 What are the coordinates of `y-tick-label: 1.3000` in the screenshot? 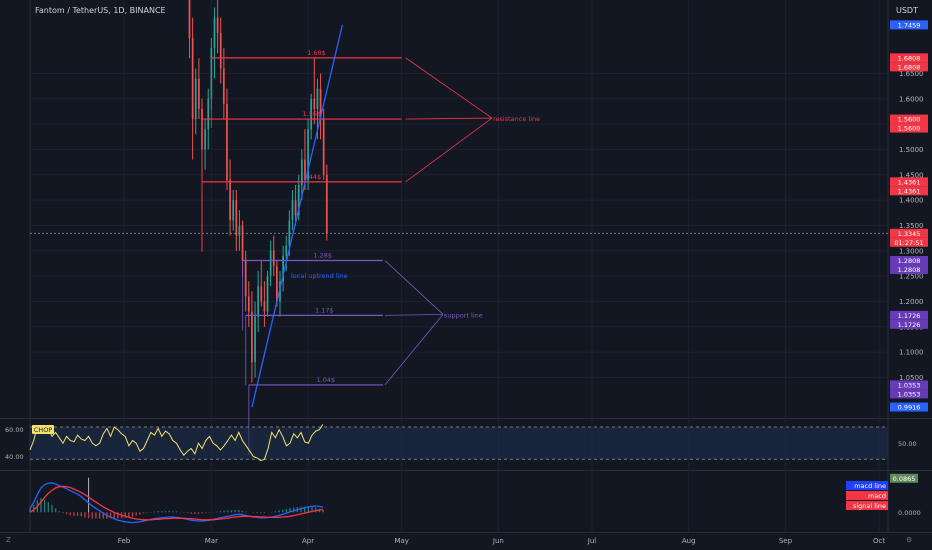 It's located at (911, 251).